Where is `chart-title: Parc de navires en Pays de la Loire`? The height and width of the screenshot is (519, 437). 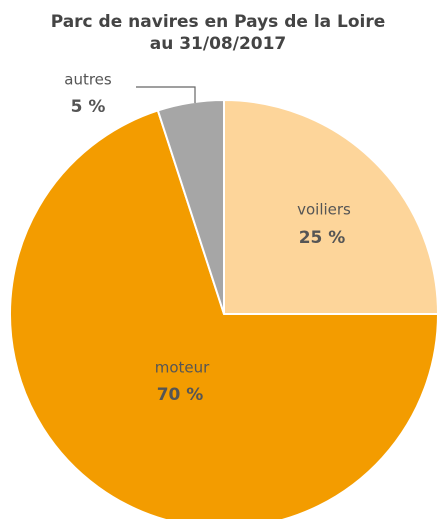
chart-title: Parc de navires en Pays de la Loire is located at coordinates (218, 22).